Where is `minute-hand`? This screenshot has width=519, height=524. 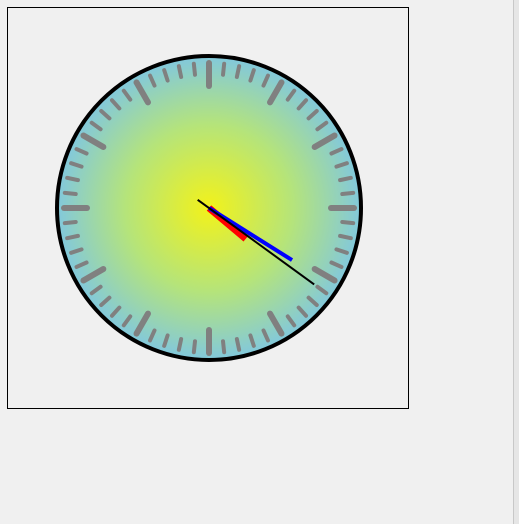
minute-hand is located at coordinates (250, 234).